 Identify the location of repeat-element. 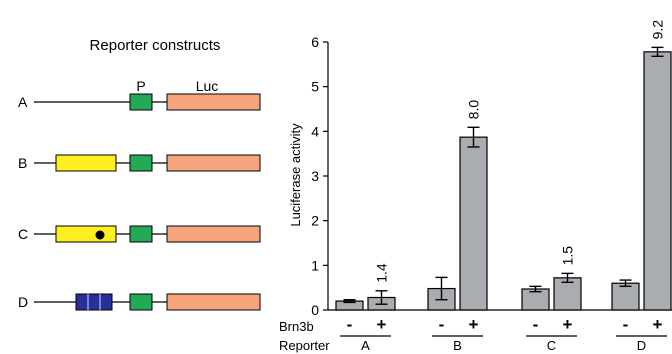
(94, 302).